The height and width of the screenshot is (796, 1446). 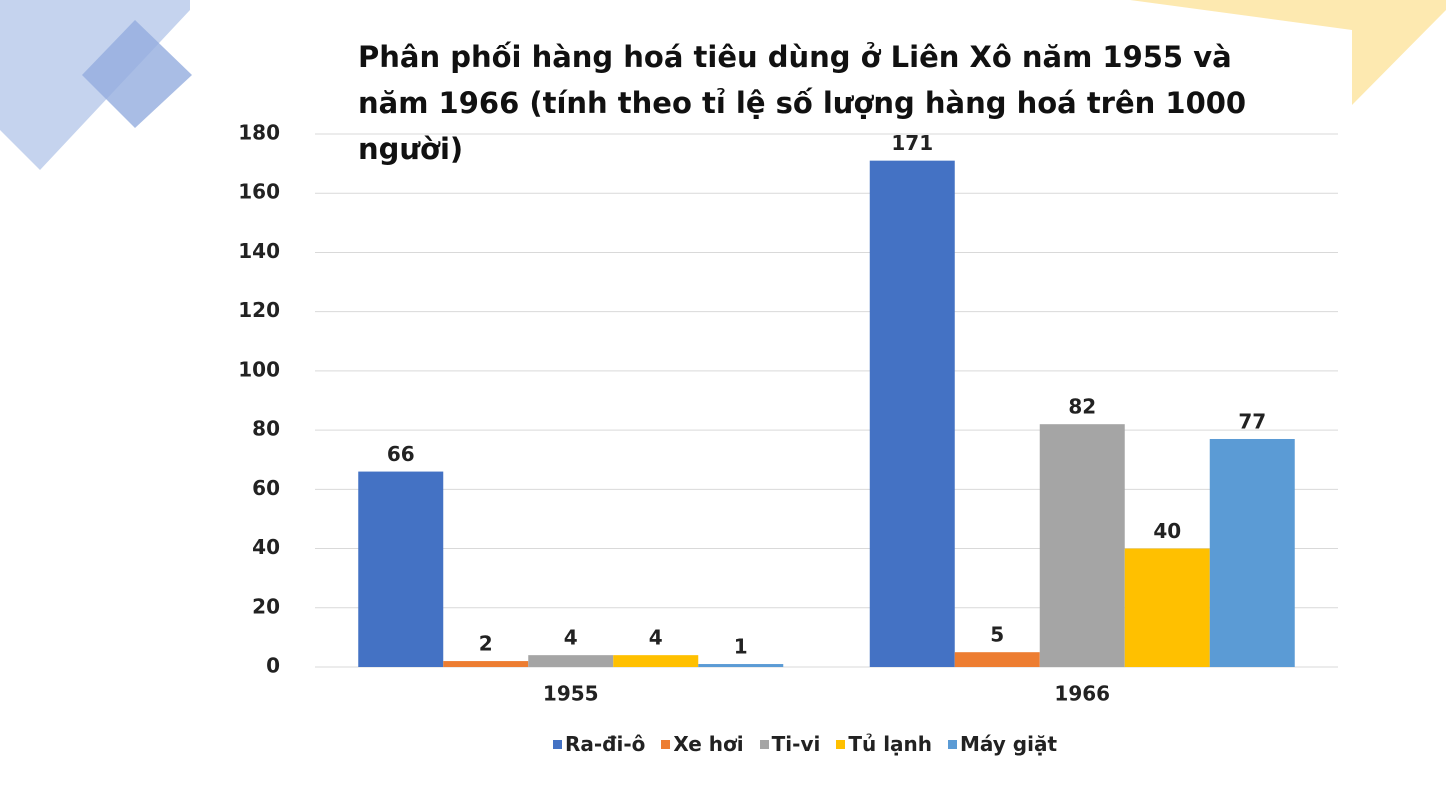 I want to click on legend-label: Ra-đi-ô, so click(x=605, y=744).